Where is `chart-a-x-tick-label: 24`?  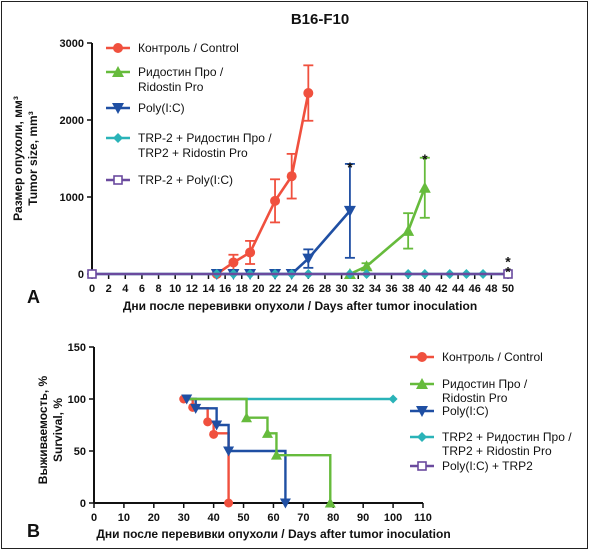 chart-a-x-tick-label: 24 is located at coordinates (292, 289).